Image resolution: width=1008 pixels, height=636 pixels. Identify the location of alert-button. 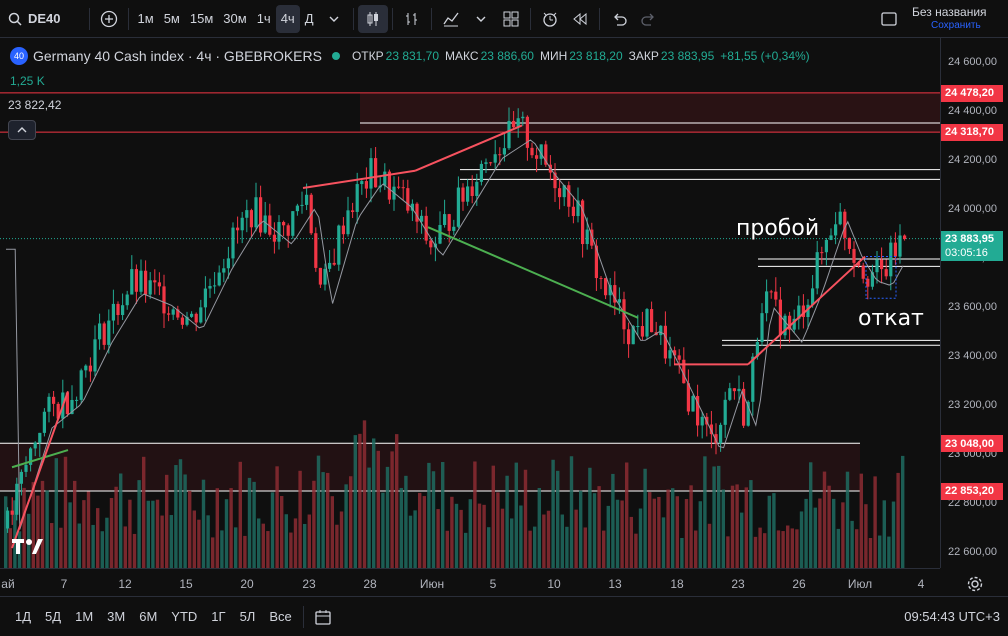
(550, 19).